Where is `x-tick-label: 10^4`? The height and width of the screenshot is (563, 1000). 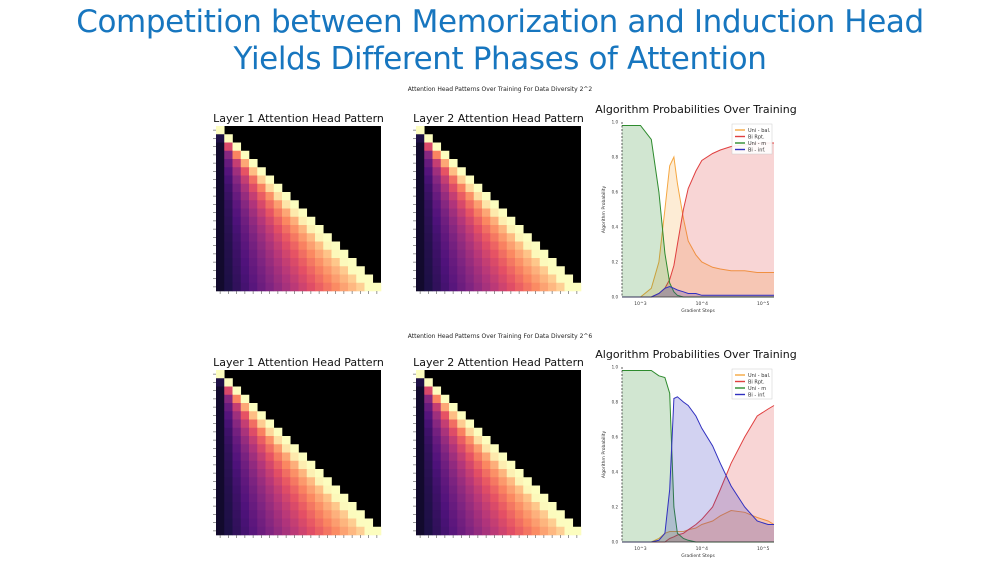
x-tick-label: 10^4 is located at coordinates (702, 549).